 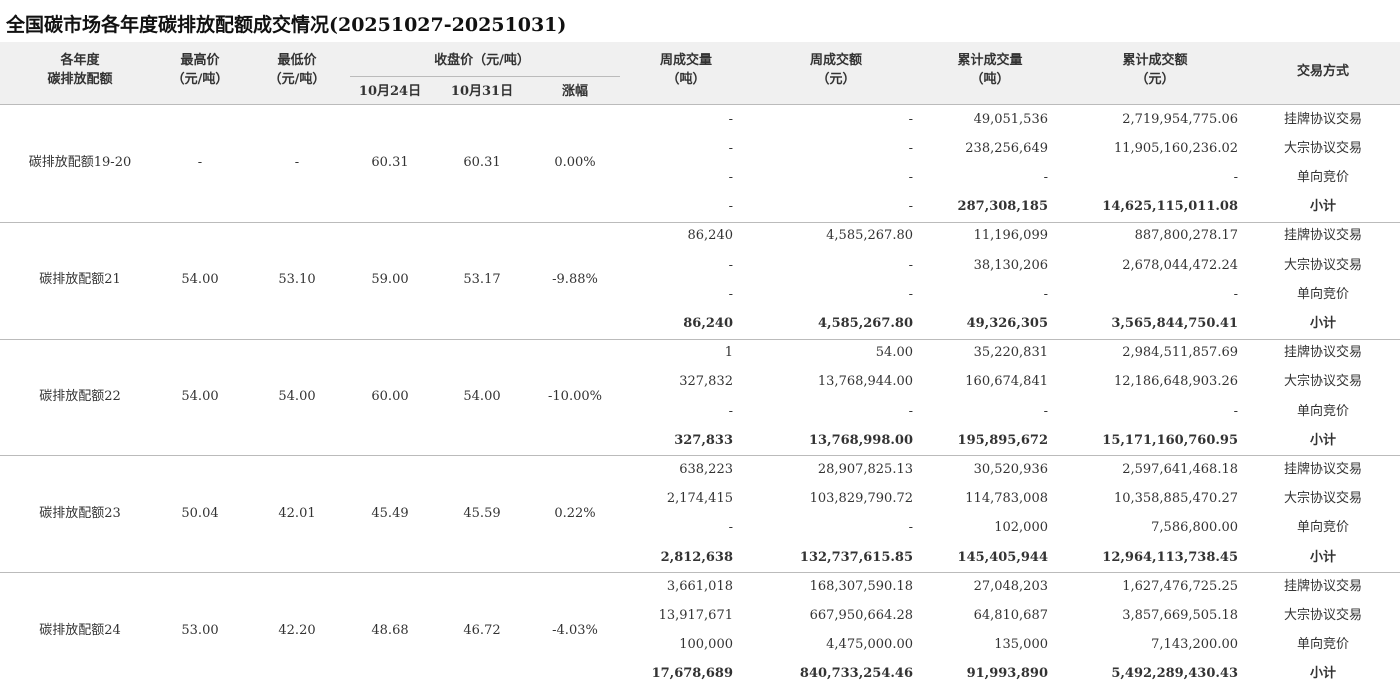 What do you see at coordinates (1323, 71) in the screenshot?
I see `header-cell: 交易方式` at bounding box center [1323, 71].